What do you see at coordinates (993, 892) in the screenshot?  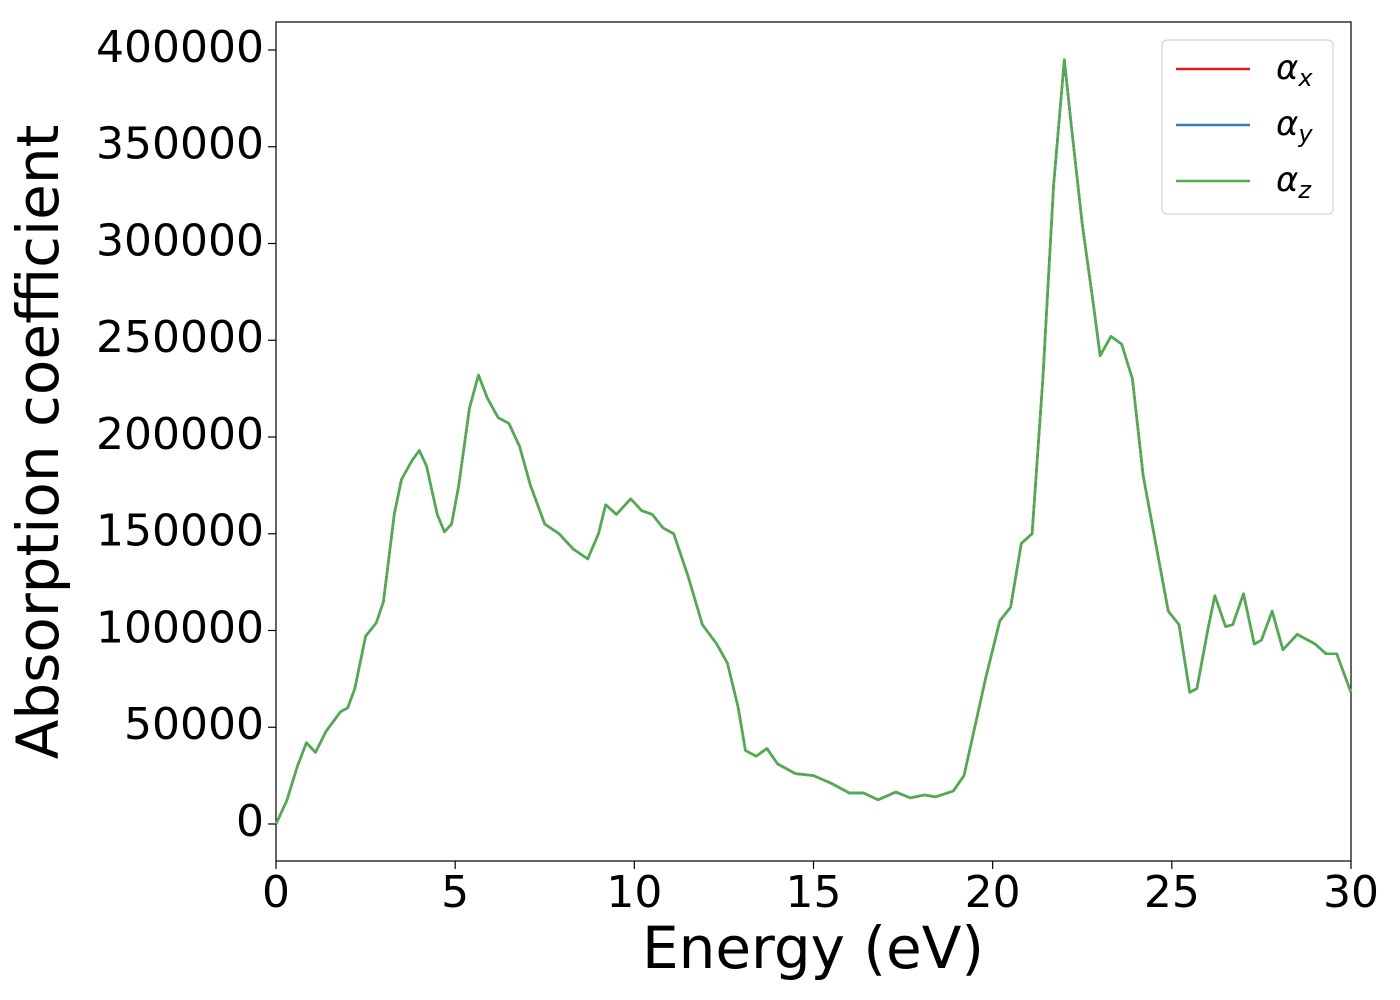 I see `x-tick-label: 20` at bounding box center [993, 892].